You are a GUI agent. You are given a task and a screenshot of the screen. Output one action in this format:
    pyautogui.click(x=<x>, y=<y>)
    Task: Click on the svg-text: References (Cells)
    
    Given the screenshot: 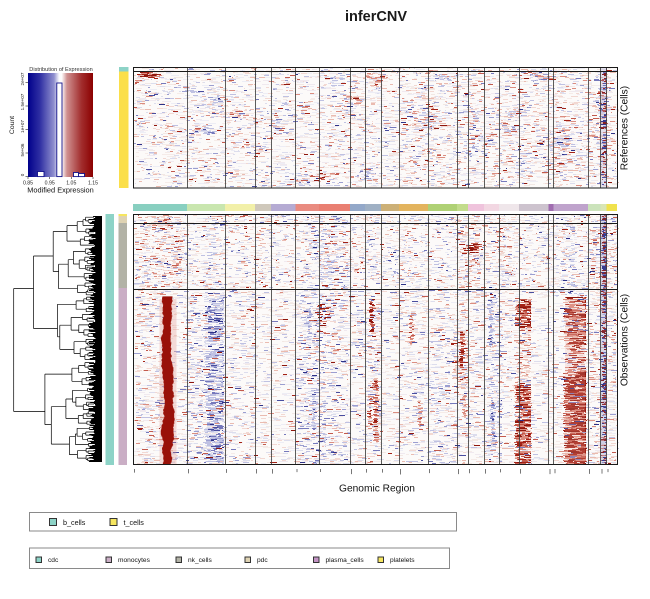 What is the action you would take?
    pyautogui.click(x=625, y=128)
    